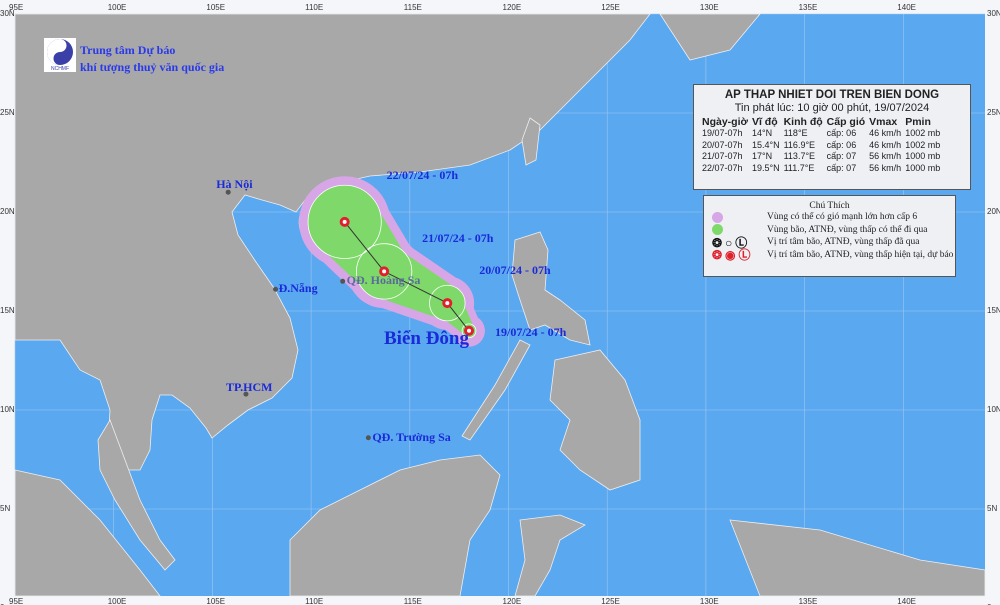 This screenshot has height=605, width=1000. What do you see at coordinates (128, 50) in the screenshot?
I see `org-line-1: Trung tâm Dự báo` at bounding box center [128, 50].